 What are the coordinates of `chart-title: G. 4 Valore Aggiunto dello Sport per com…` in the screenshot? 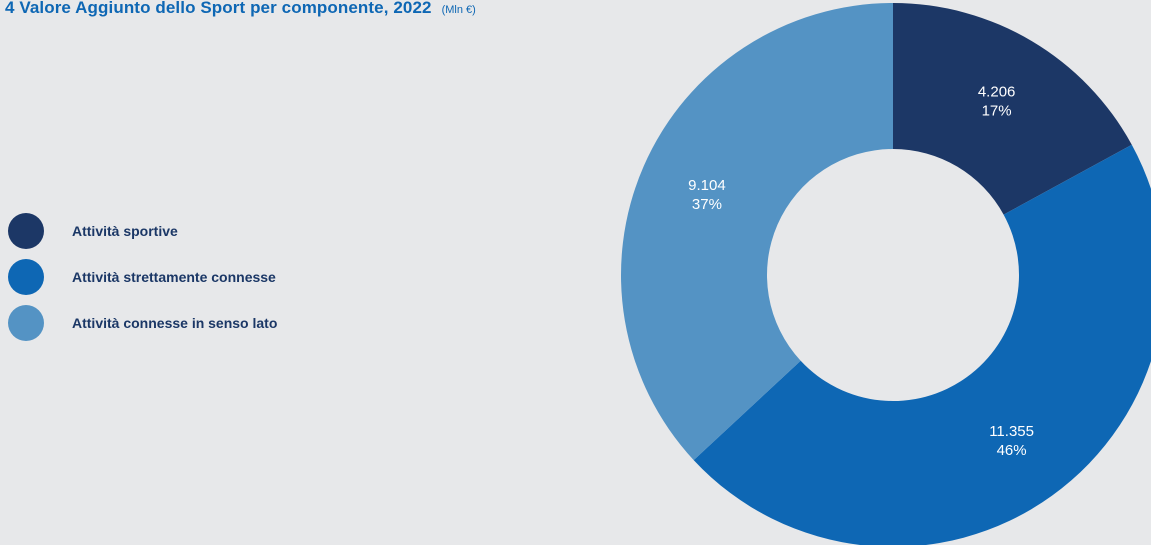 It's located at (238, 9).